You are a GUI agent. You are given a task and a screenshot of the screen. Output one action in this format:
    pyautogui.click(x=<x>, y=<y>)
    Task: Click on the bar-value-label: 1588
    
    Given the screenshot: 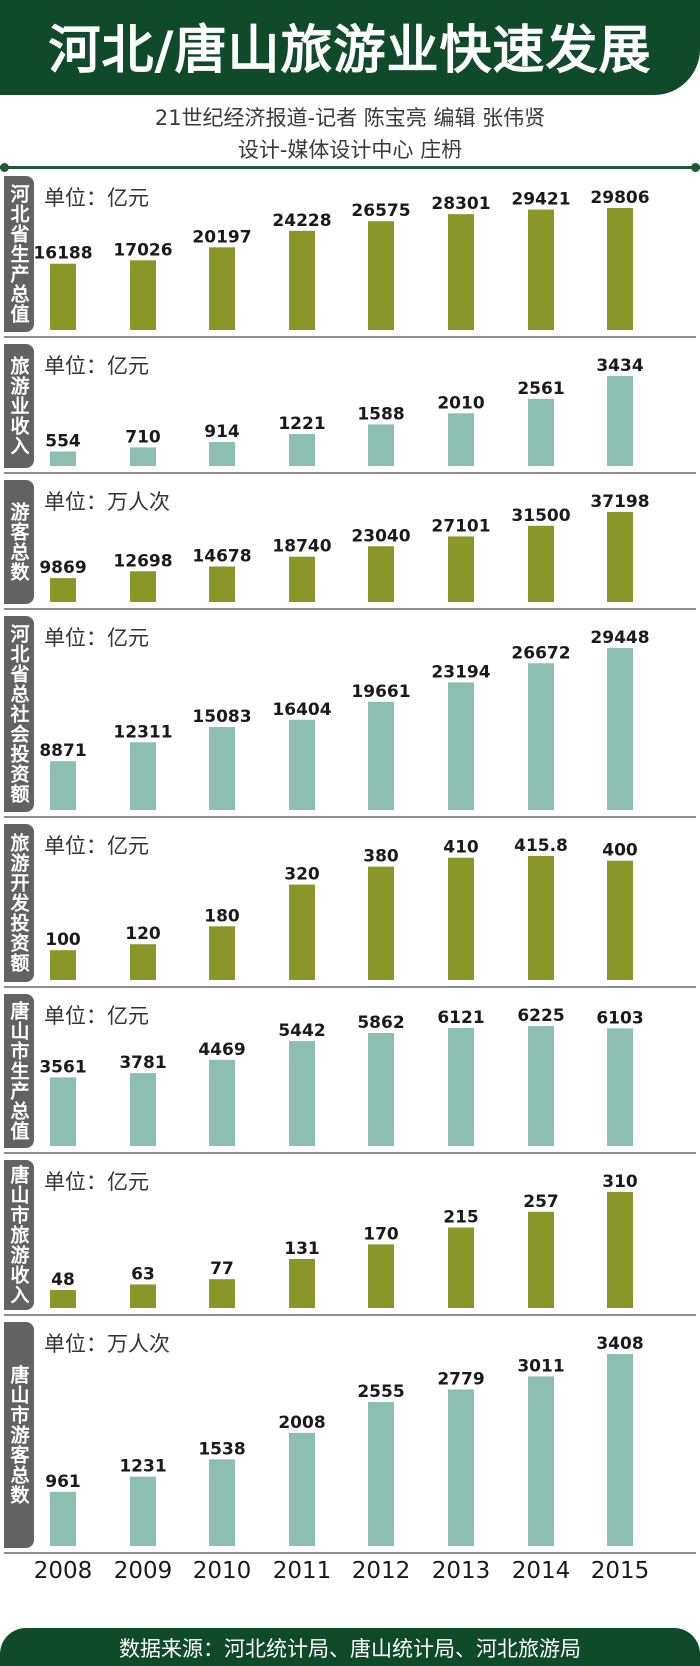 What is the action you would take?
    pyautogui.click(x=380, y=414)
    